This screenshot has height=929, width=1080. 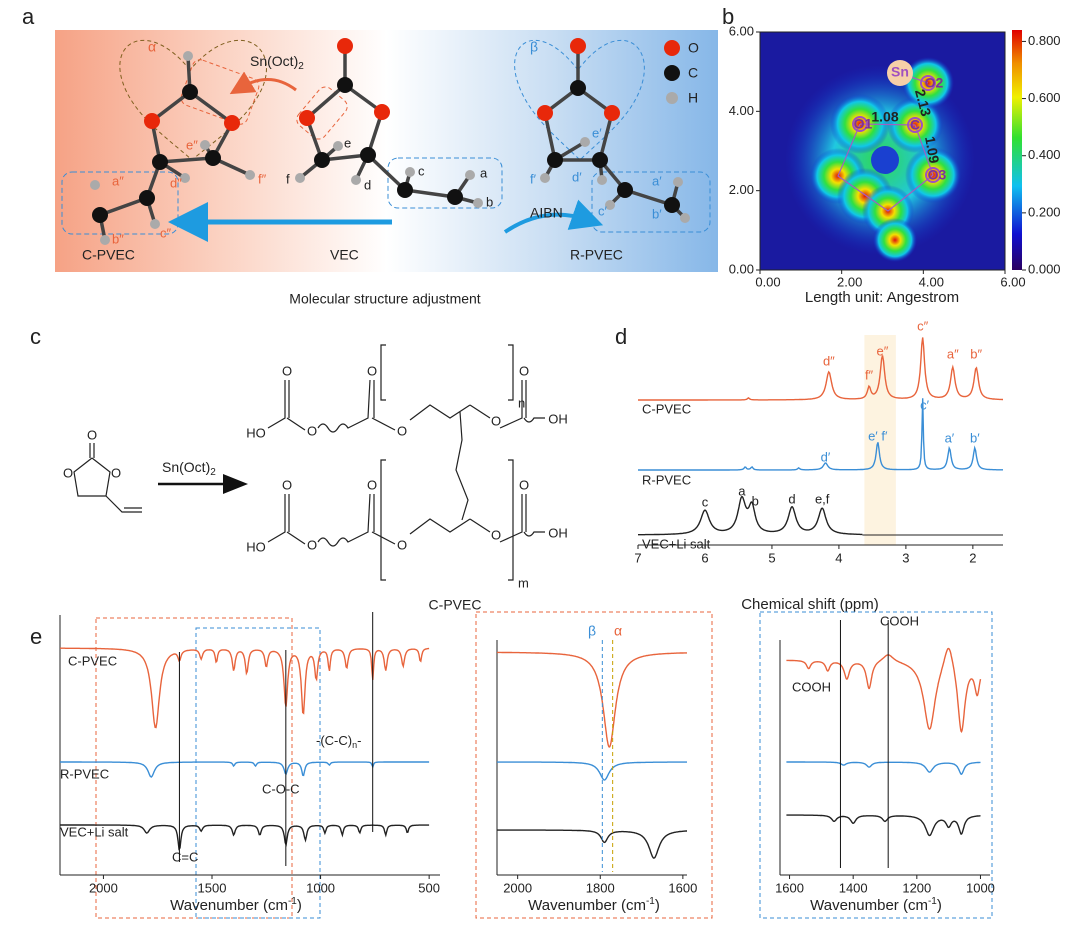 I want to click on atom-label: d′, so click(x=577, y=176).